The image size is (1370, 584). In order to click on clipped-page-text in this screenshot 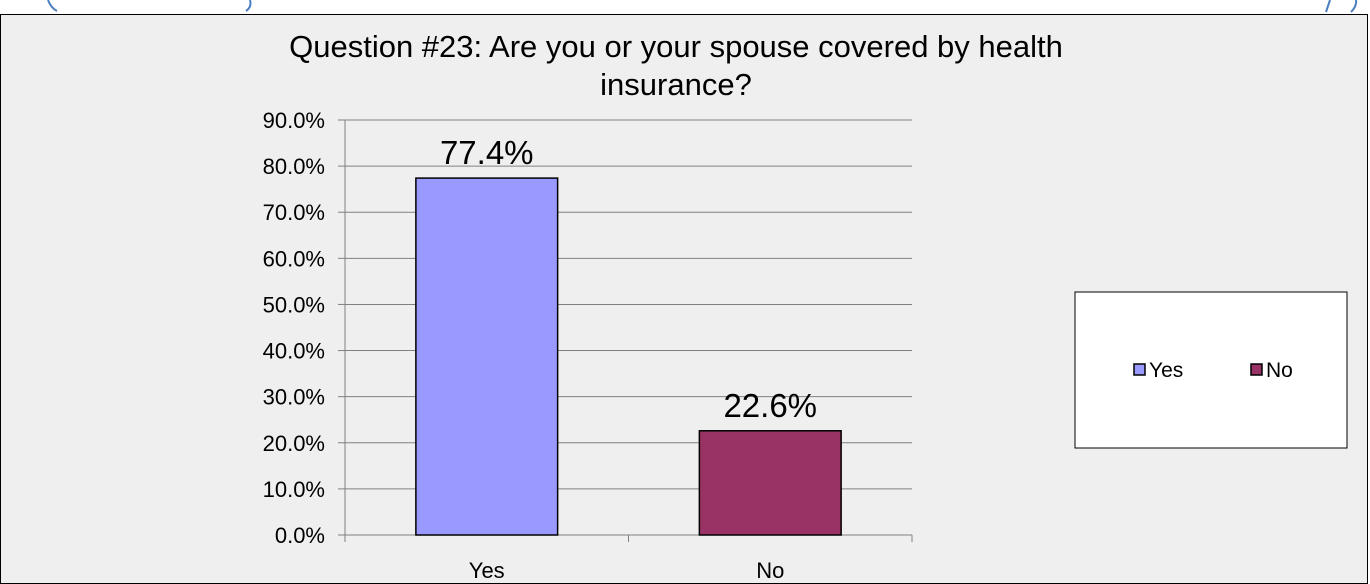, I will do `click(685, 7)`.